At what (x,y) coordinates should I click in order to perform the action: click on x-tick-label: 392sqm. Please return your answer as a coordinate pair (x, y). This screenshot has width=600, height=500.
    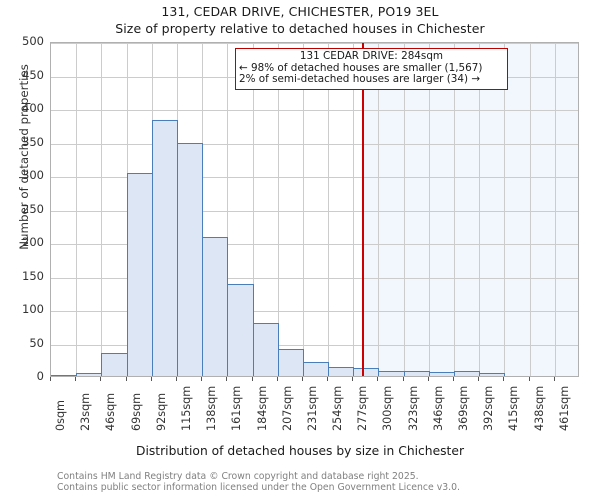
    Looking at the image, I should click on (489, 408).